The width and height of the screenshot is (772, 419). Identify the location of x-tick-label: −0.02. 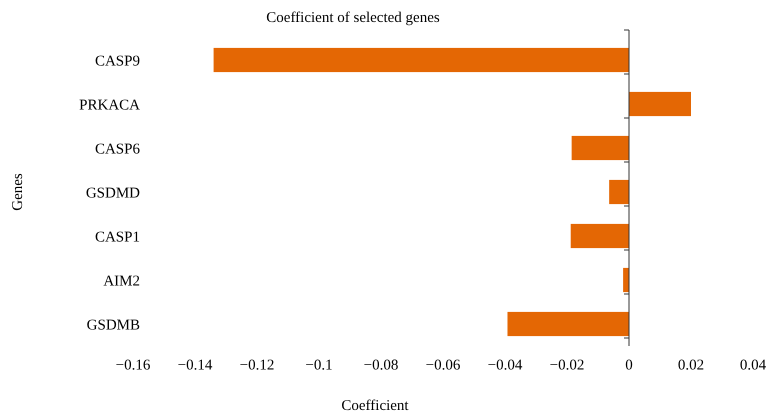
(567, 365).